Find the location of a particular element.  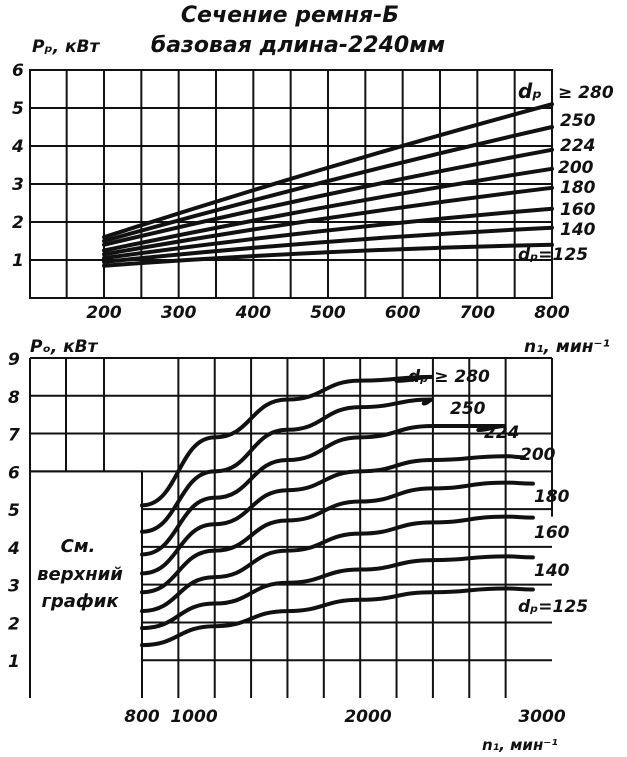

see-top-chart-note: См. верхний график is located at coordinates (80, 574).